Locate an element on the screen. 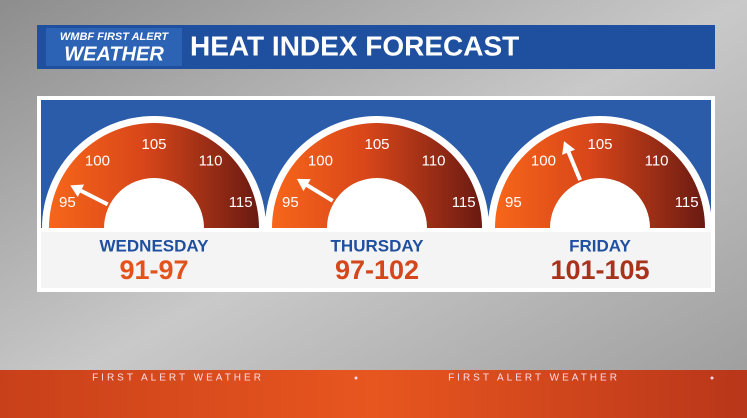 This screenshot has height=418, width=747. logo-box is located at coordinates (114, 47).